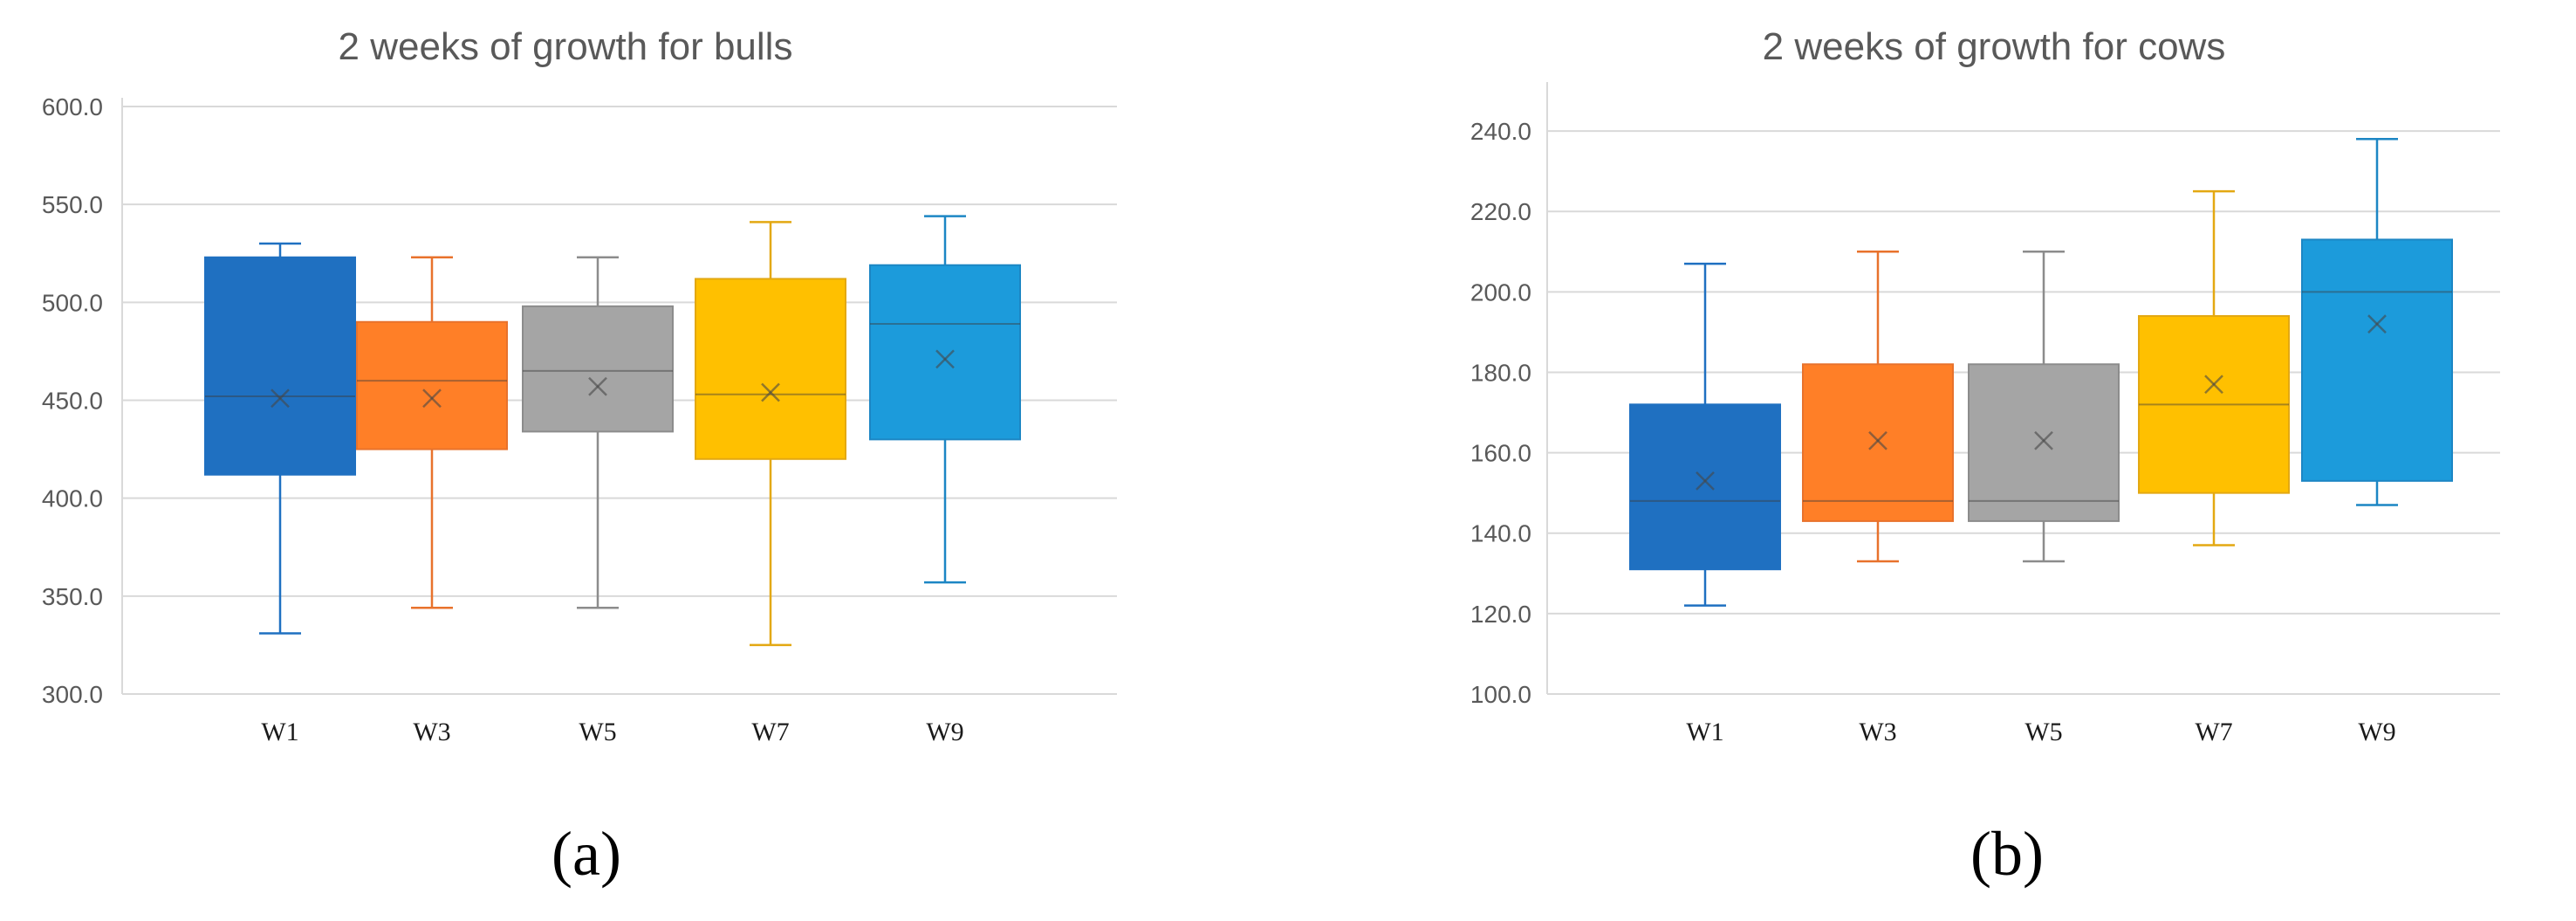 This screenshot has height=921, width=2576. What do you see at coordinates (2007, 854) in the screenshot?
I see `panel-label: (b)` at bounding box center [2007, 854].